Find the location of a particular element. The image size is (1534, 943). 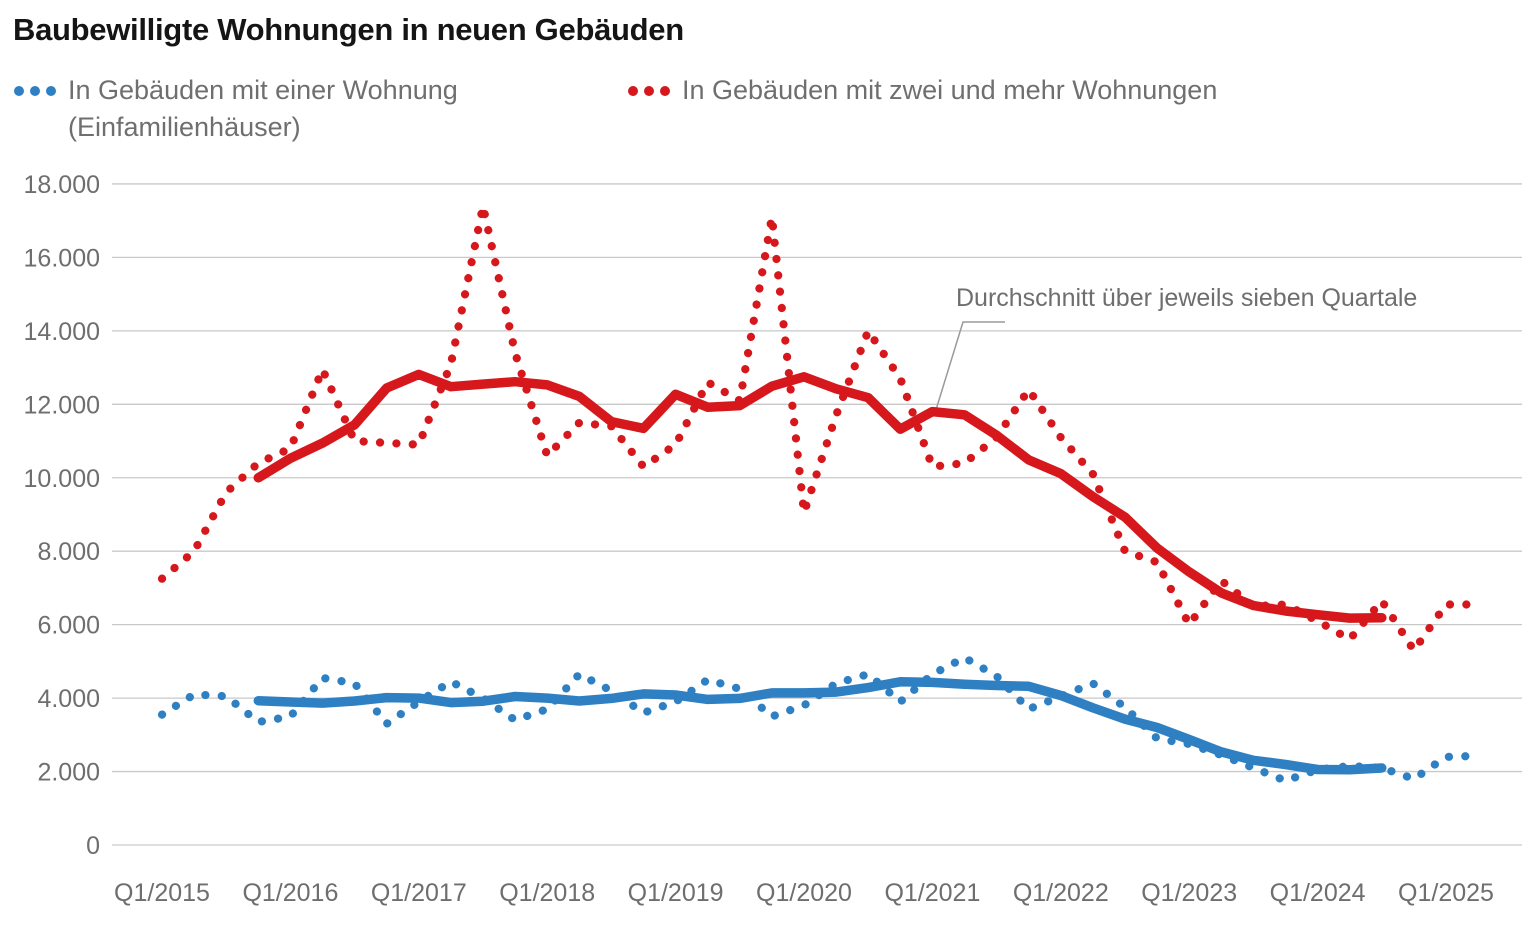

x-tick-label: Q1/2020 is located at coordinates (804, 893).